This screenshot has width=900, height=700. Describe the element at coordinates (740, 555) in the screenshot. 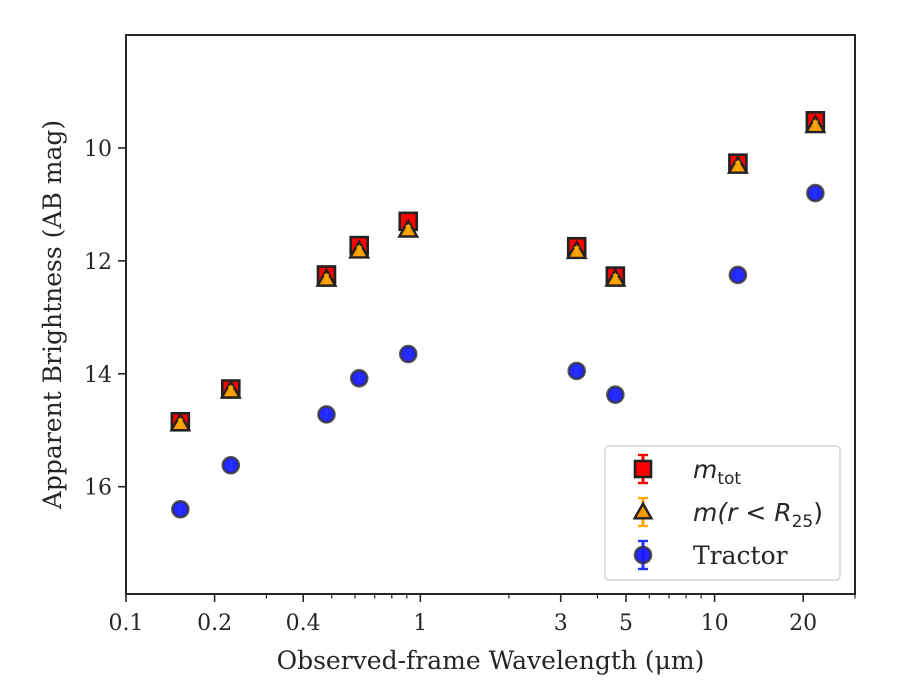

I see `legend-label: Tractor` at that location.